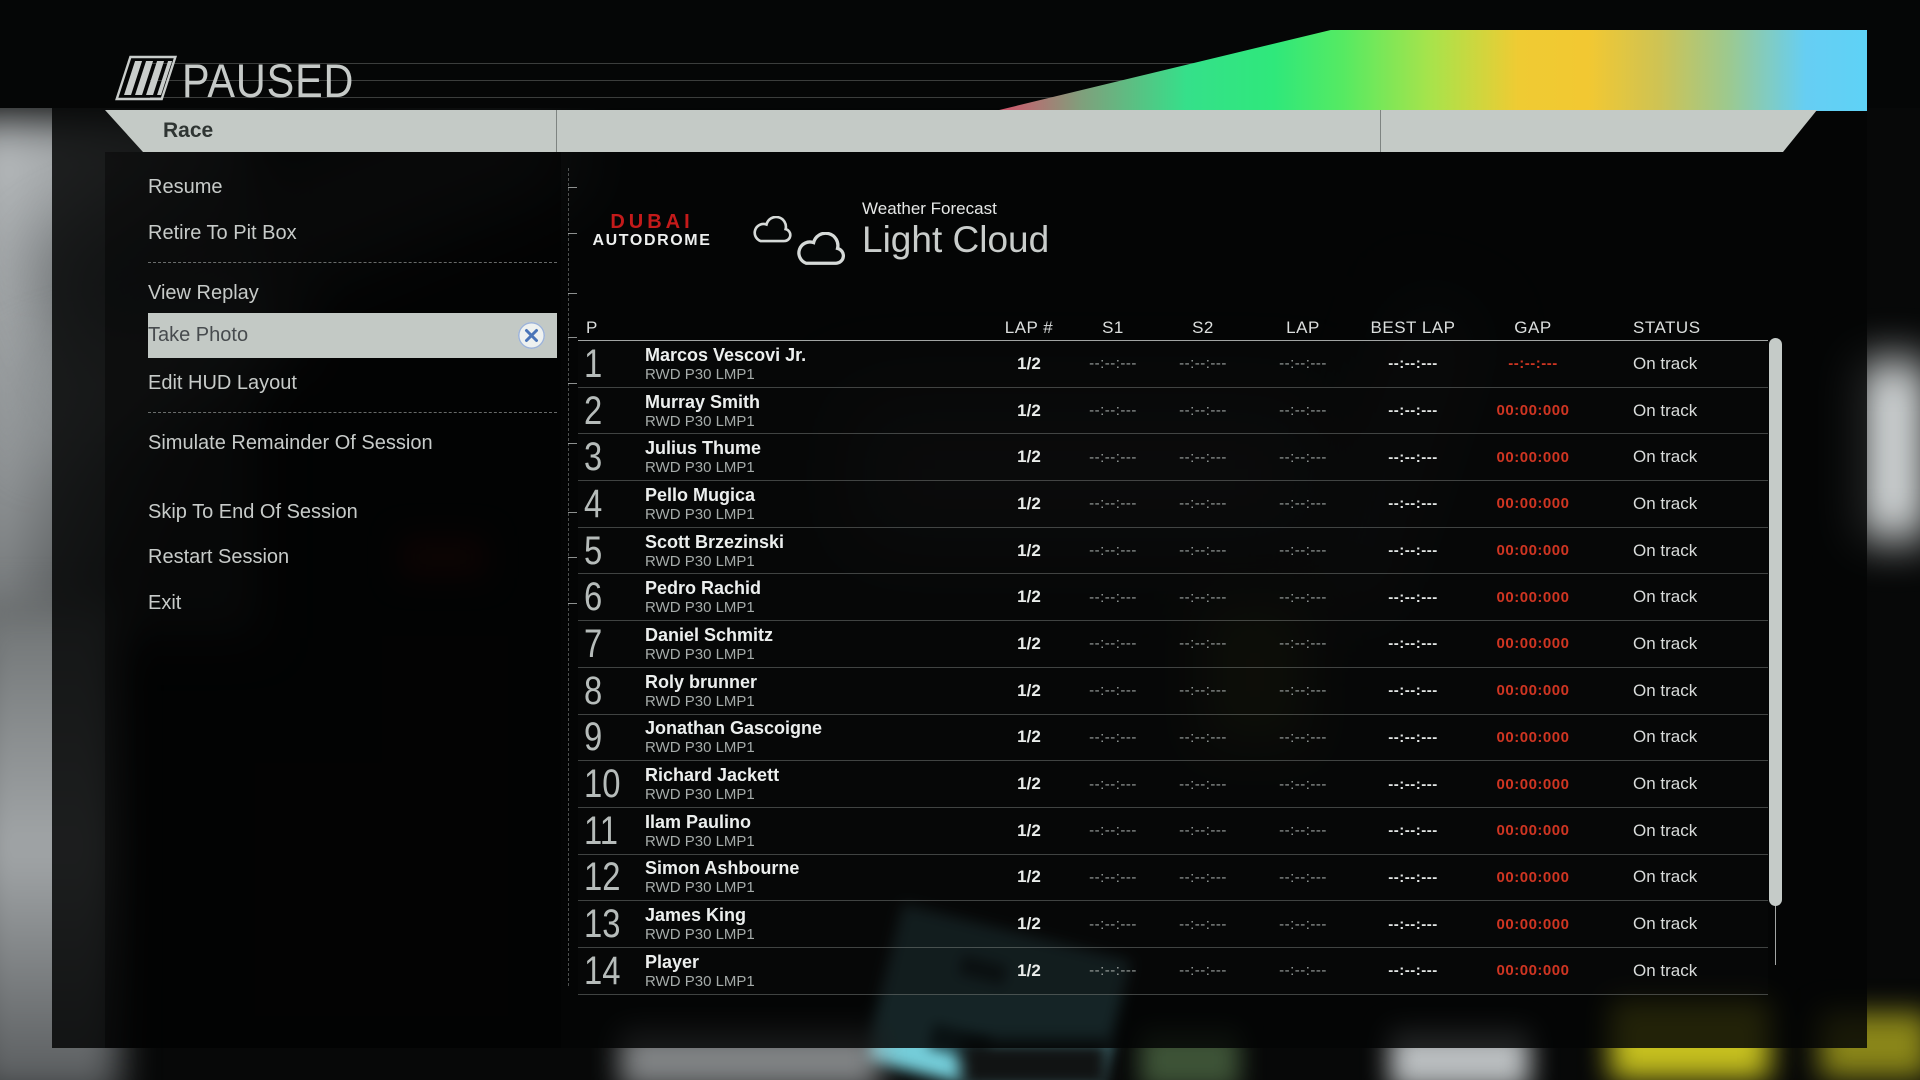 This screenshot has height=1080, width=1920. I want to click on driver-cell: Roly brunner RWD P30 LMP1, so click(815, 691).